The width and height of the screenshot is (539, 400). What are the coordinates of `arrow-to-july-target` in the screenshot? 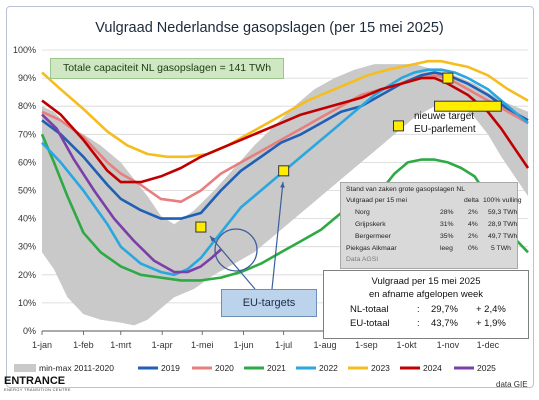 It's located at (277, 235).